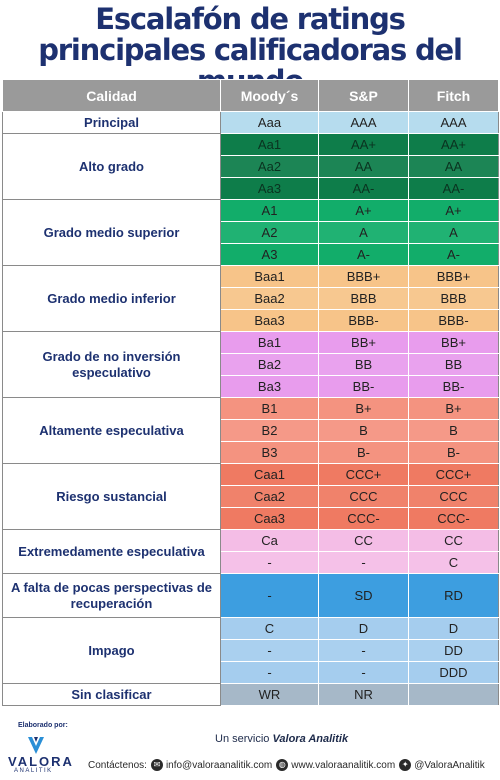 The width and height of the screenshot is (500, 780). Describe the element at coordinates (111, 694) in the screenshot. I see `category-cell: Sin clasificar` at that location.